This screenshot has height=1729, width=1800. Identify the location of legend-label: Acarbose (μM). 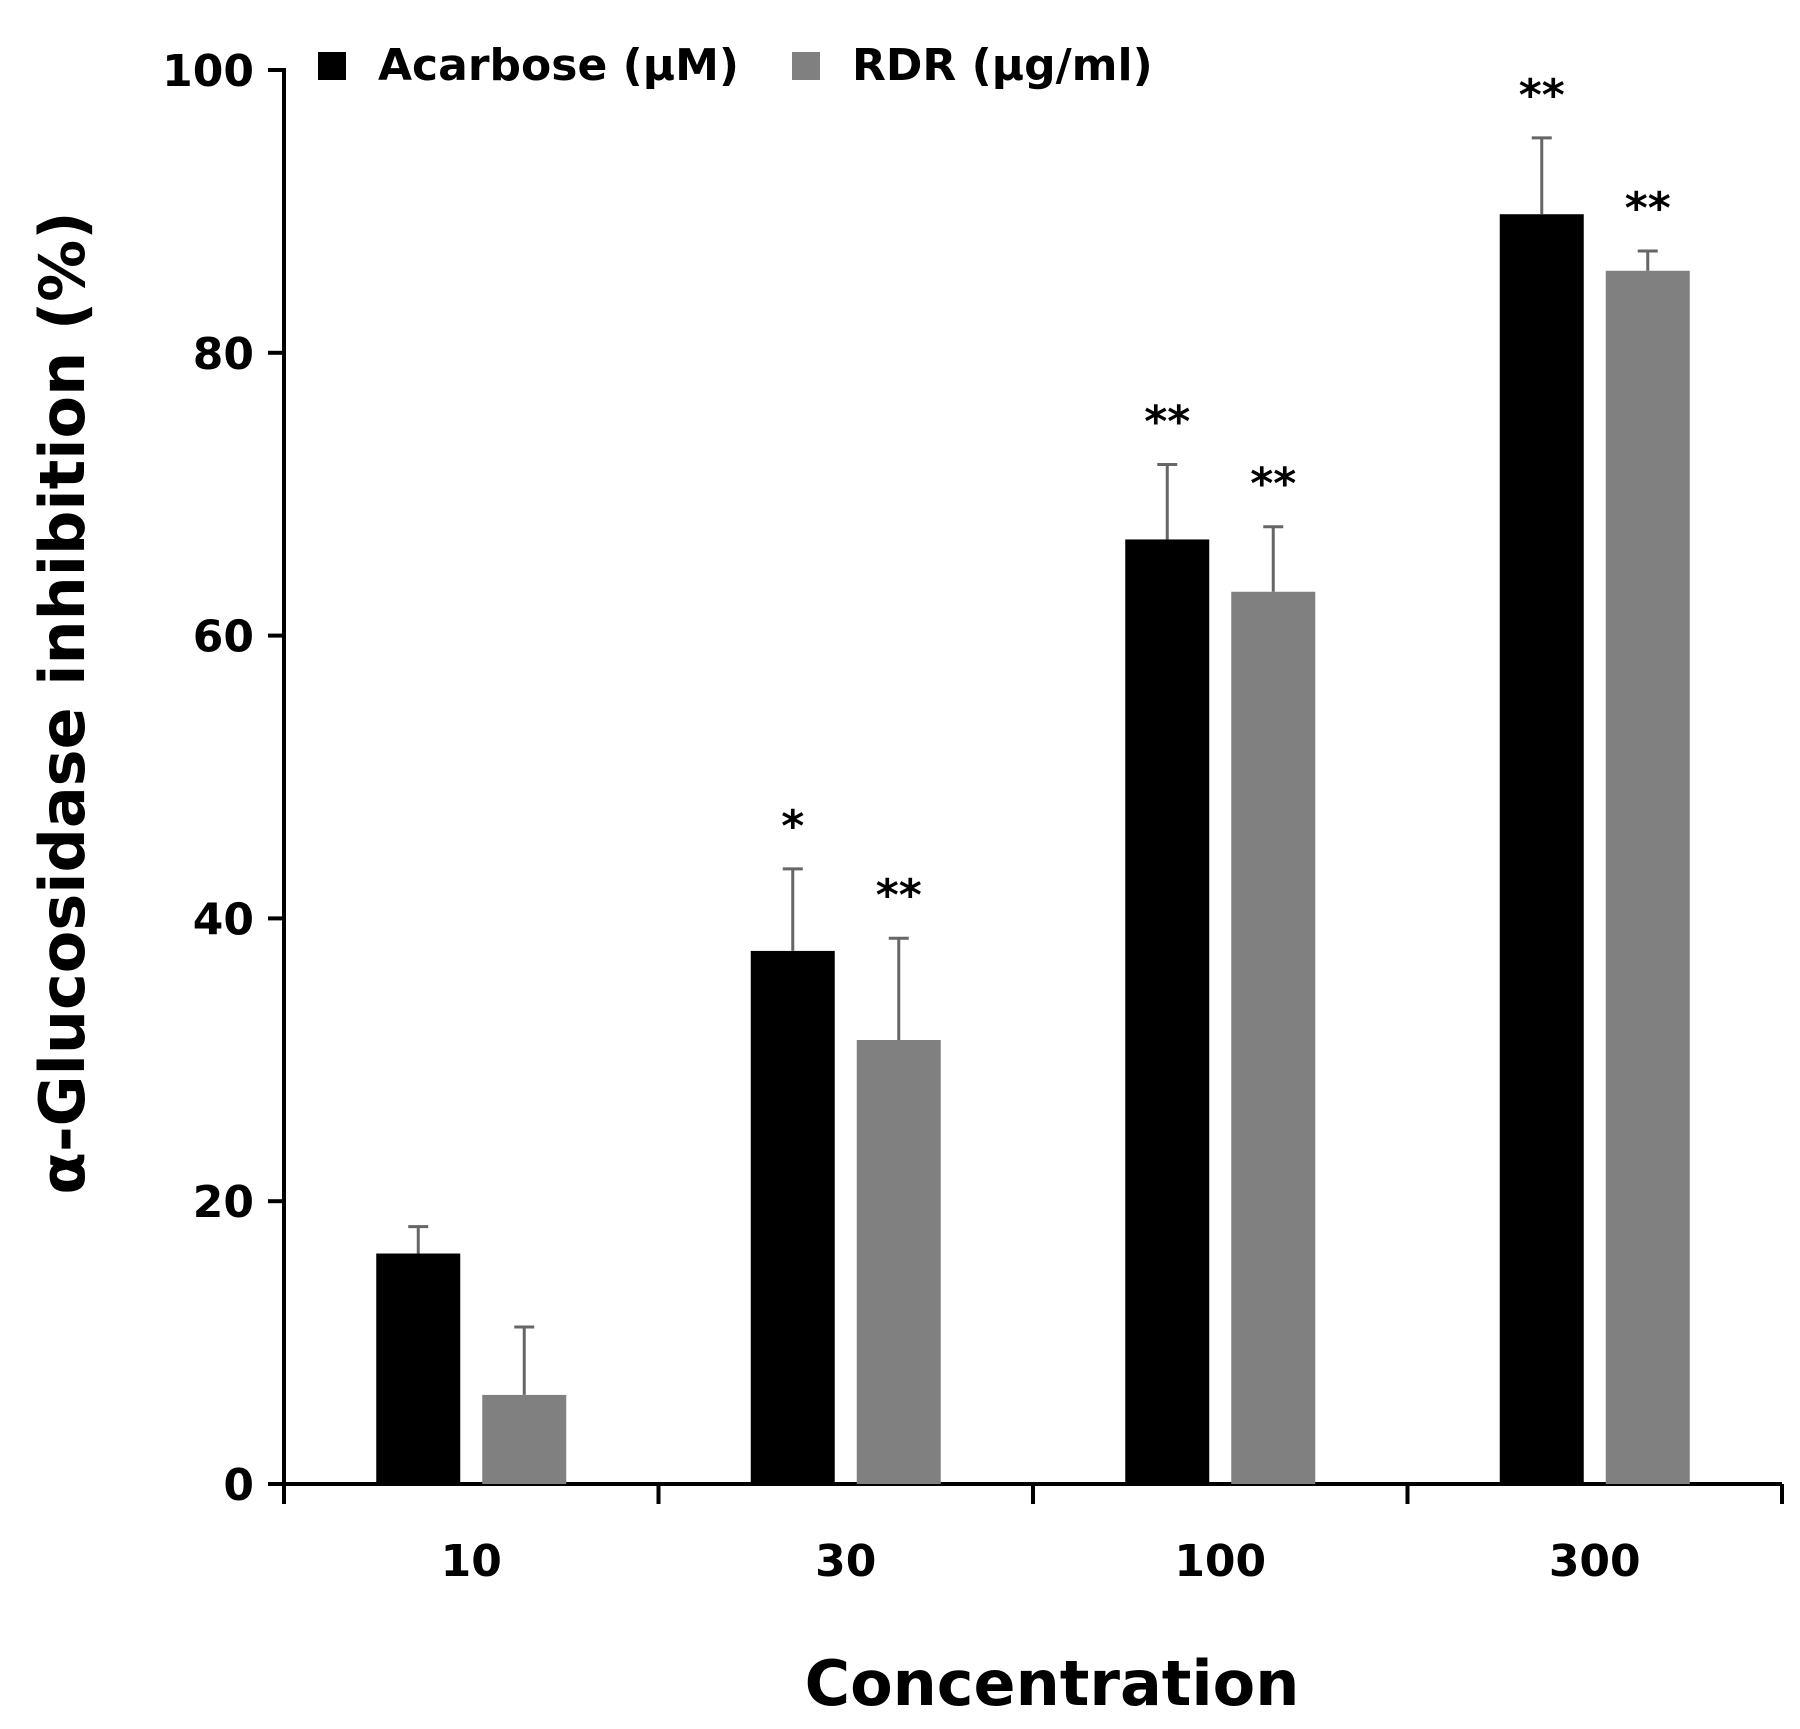
(558, 65).